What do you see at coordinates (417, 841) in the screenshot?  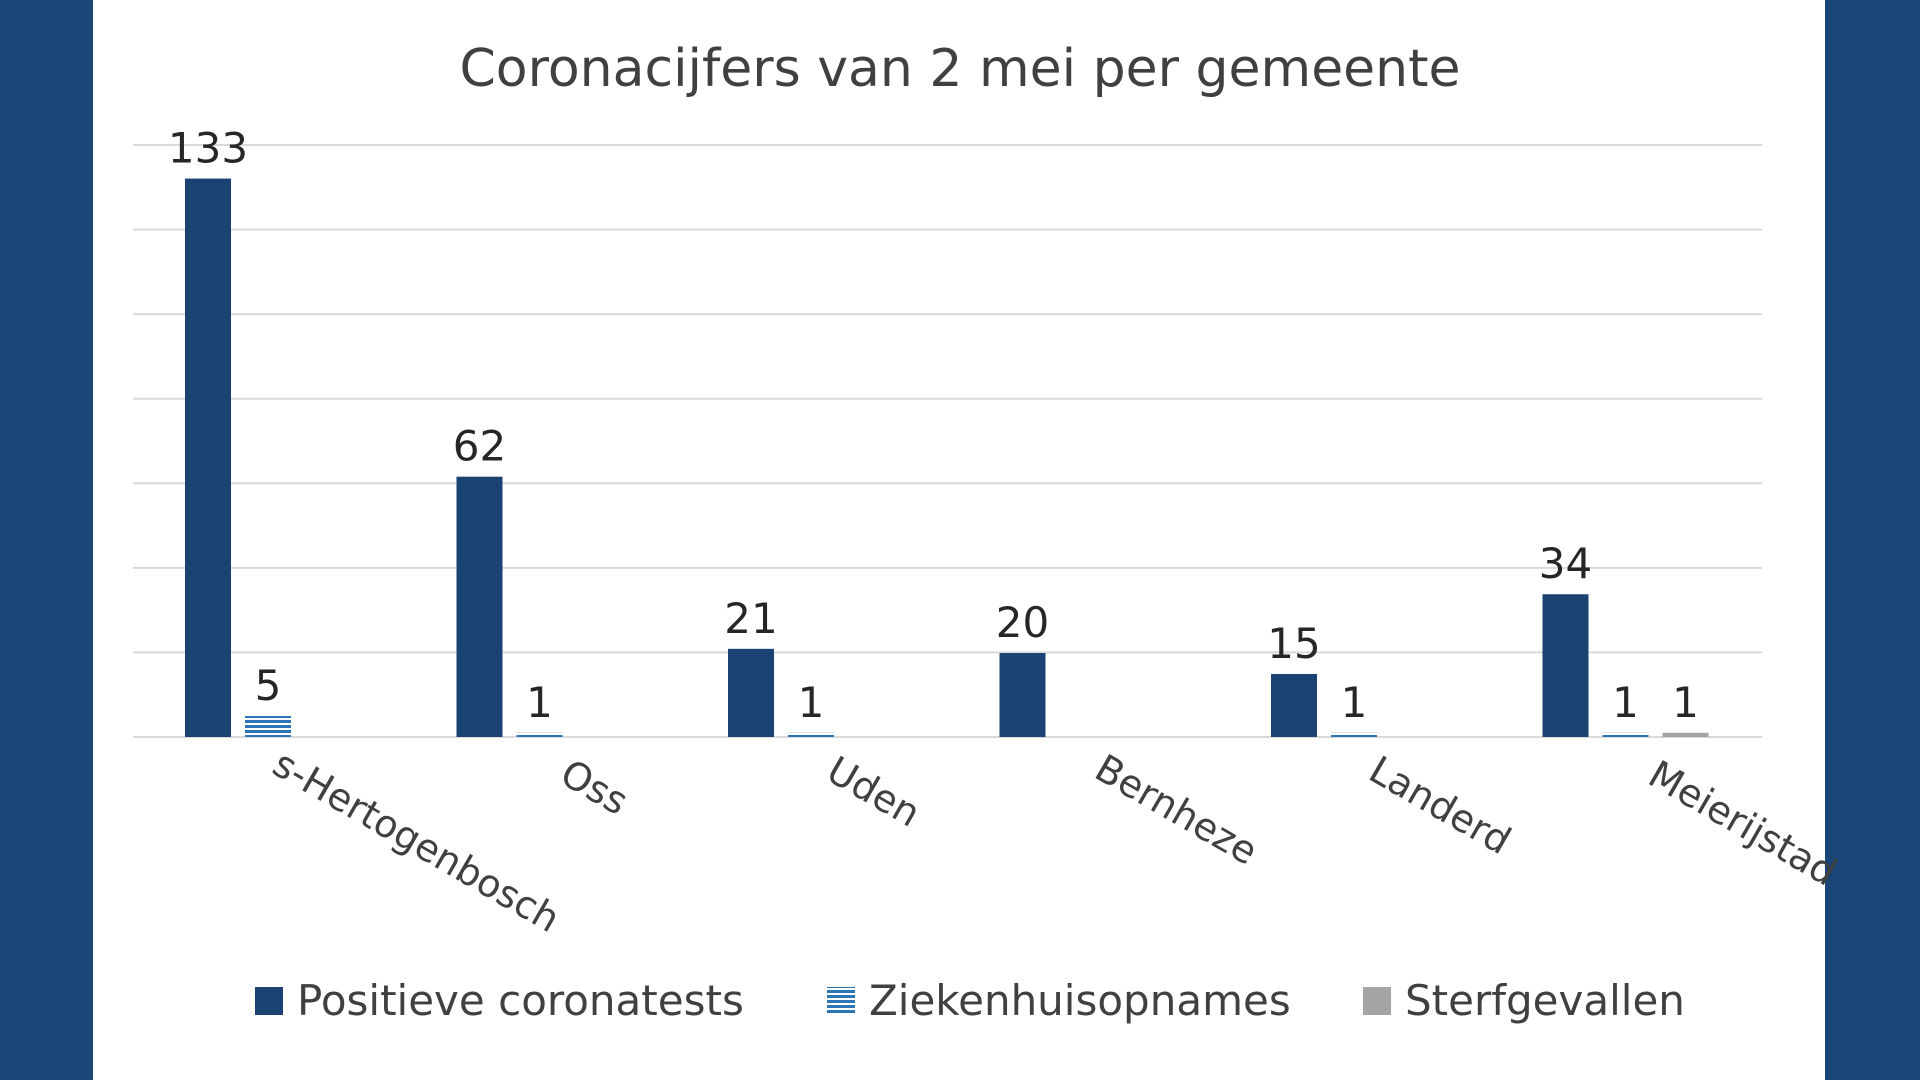 I see `x-tick-label: s-Hertogenbosch` at bounding box center [417, 841].